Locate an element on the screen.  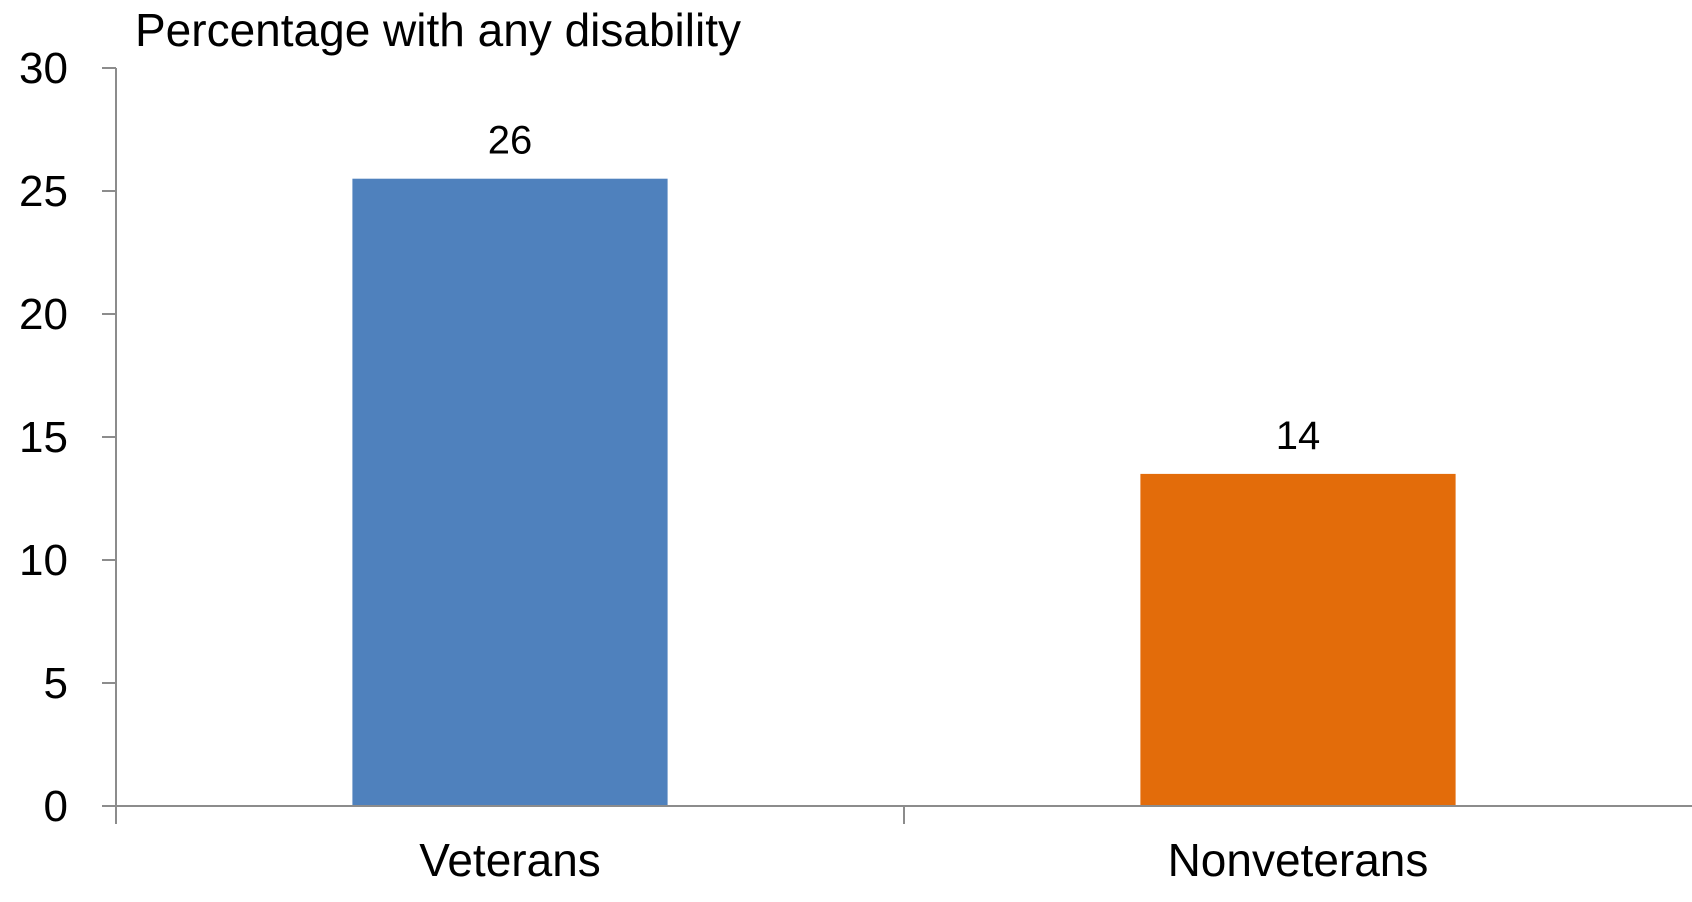
bar-nonveterans is located at coordinates (1298, 639).